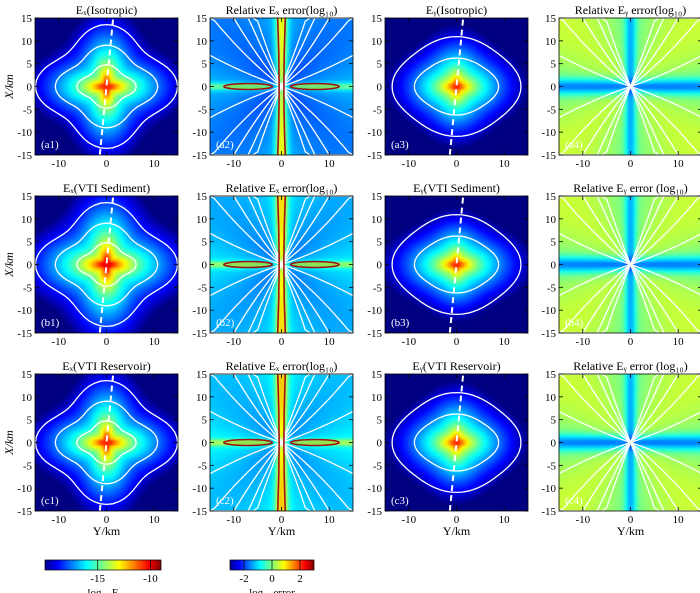 The height and width of the screenshot is (593, 700). I want to click on panel-label: (b3), so click(400, 323).